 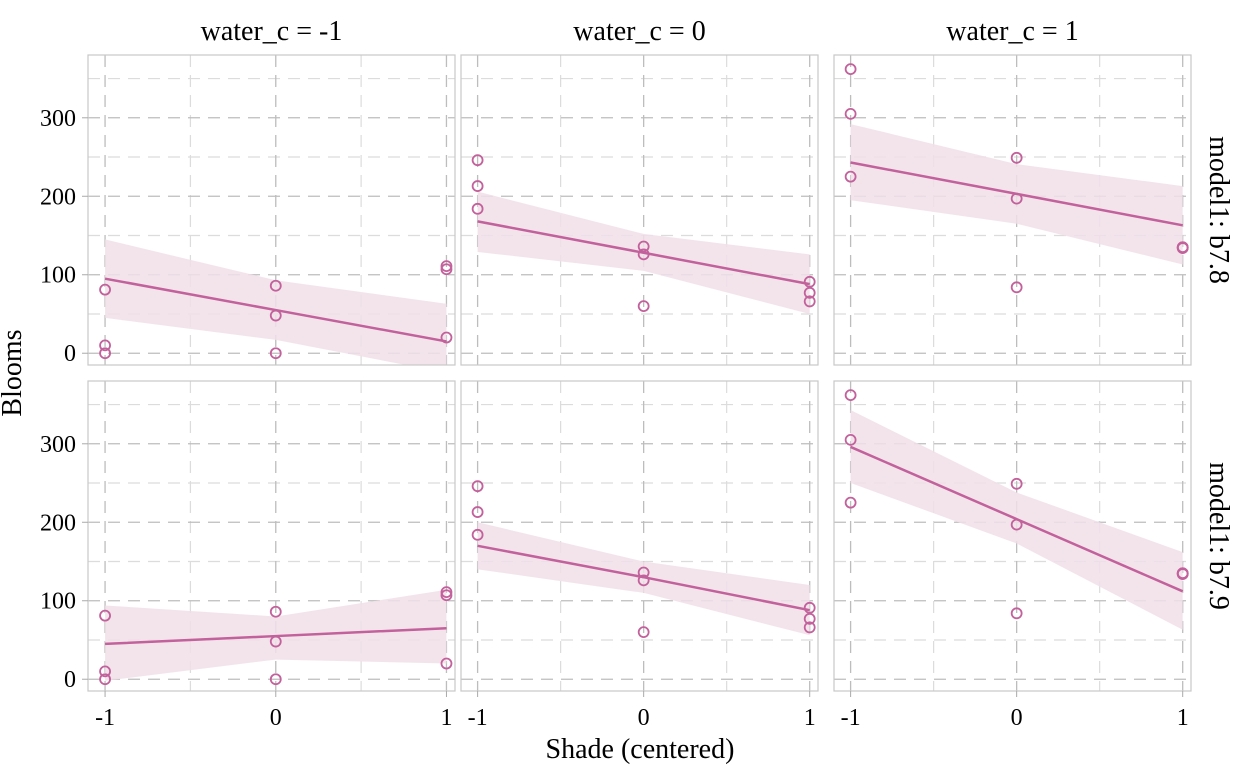 What do you see at coordinates (640, 749) in the screenshot?
I see `x-axis-label: Shade (centered)` at bounding box center [640, 749].